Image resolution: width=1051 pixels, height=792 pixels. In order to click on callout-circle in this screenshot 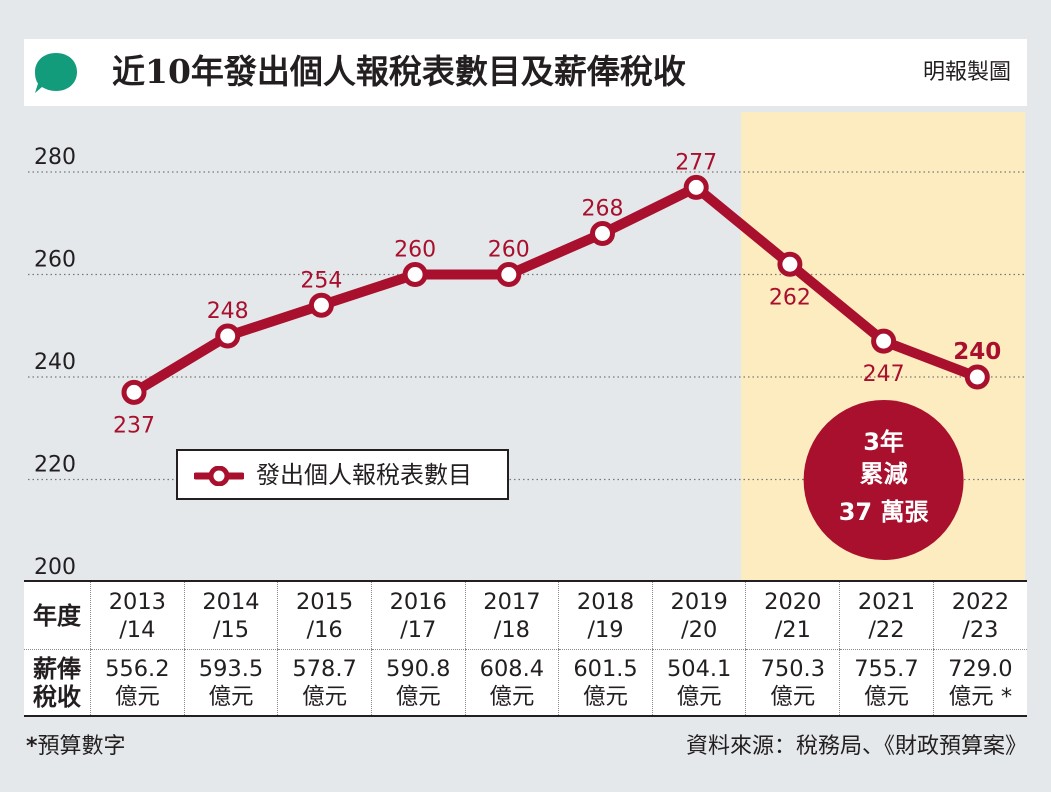, I will do `click(883, 480)`.